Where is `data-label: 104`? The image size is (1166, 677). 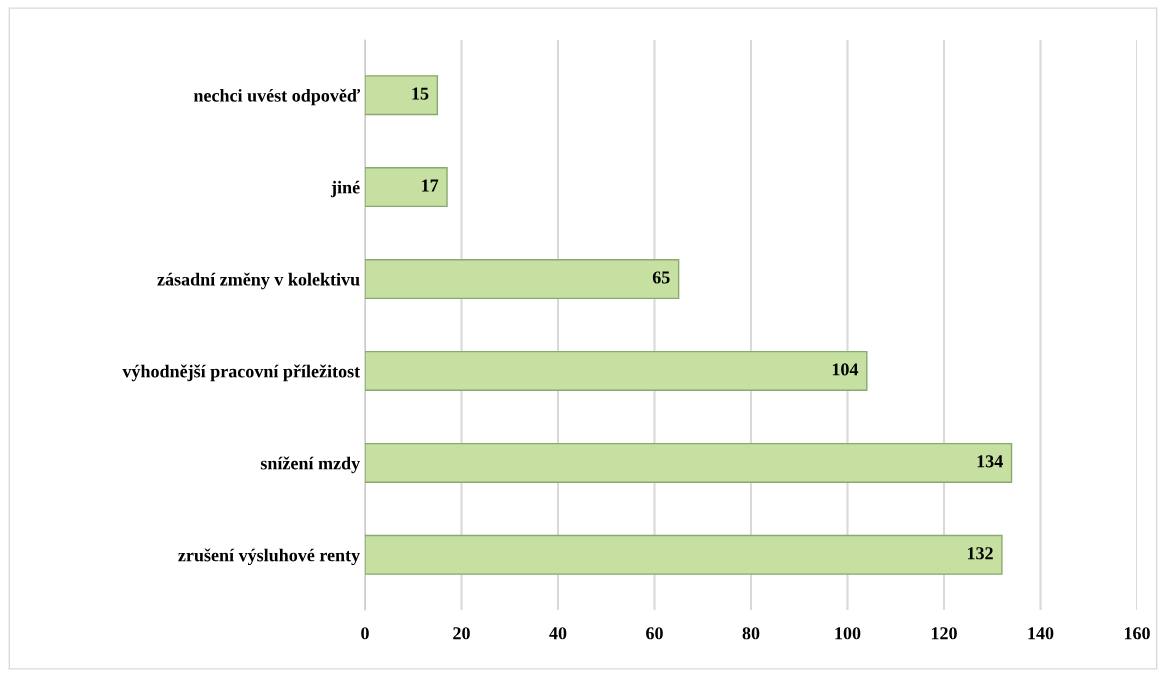
data-label: 104 is located at coordinates (845, 369).